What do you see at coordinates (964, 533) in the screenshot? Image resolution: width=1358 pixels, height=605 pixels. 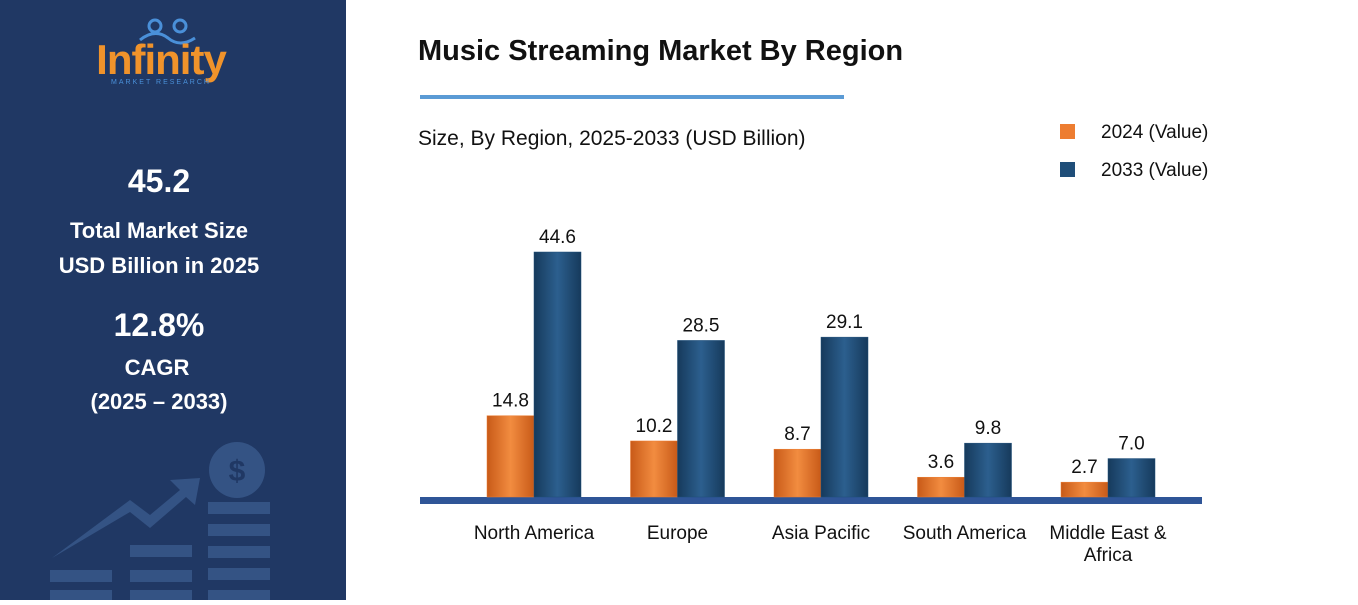 I see `x-tick-label: South America` at bounding box center [964, 533].